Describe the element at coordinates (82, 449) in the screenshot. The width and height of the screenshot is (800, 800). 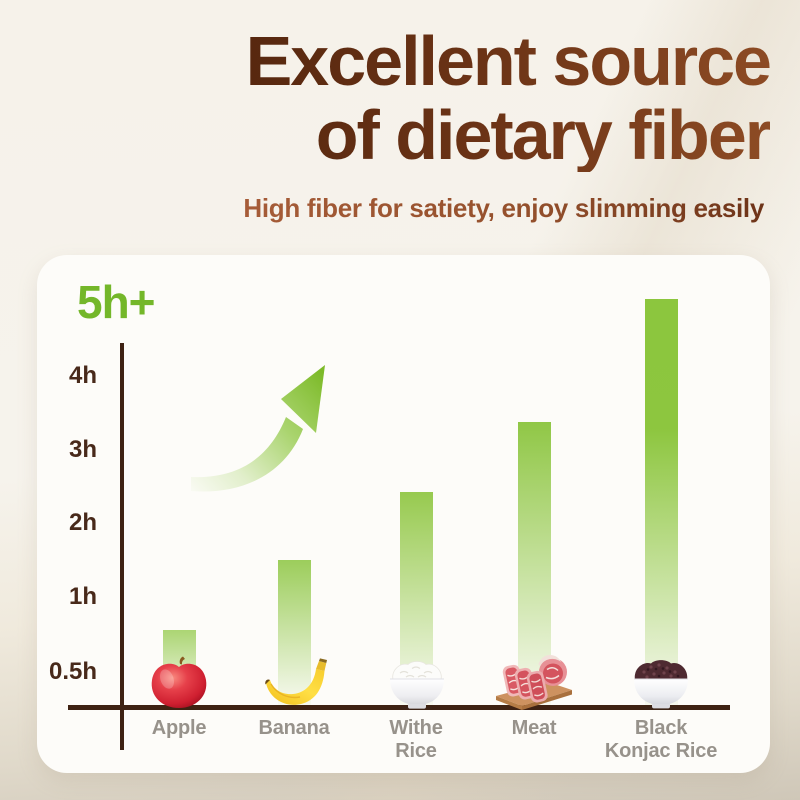
I see `y-tick-3h: 3h` at that location.